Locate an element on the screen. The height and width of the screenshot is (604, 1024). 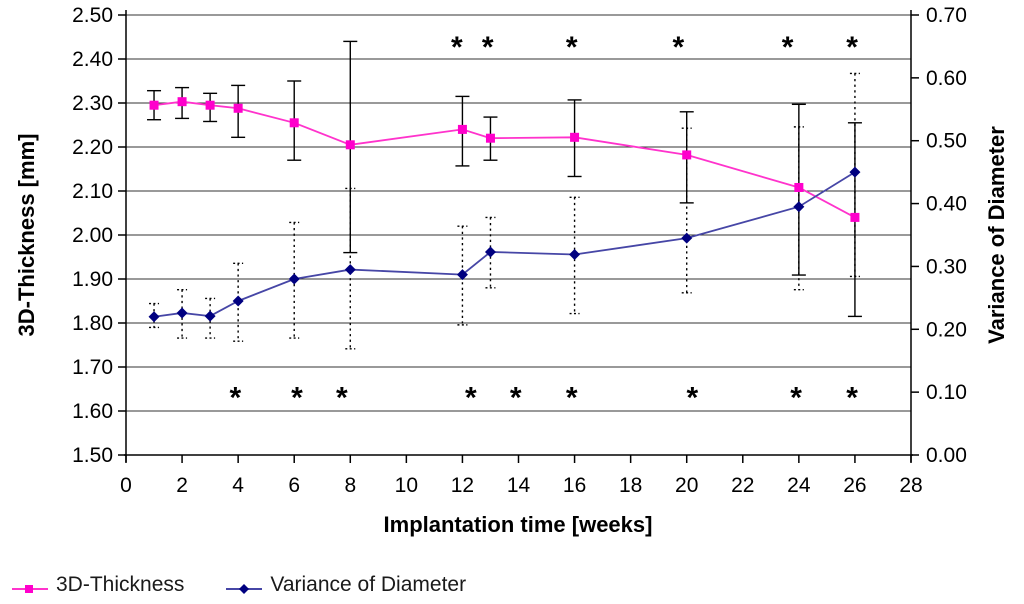
y-right-tick-label: 0.50 is located at coordinates (946, 141).